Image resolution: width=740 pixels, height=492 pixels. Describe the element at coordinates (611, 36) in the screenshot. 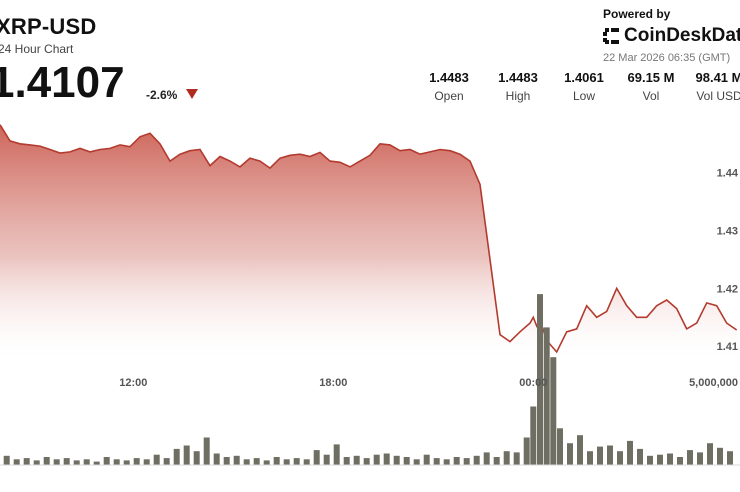

I see `coindesk-logo-icon` at that location.